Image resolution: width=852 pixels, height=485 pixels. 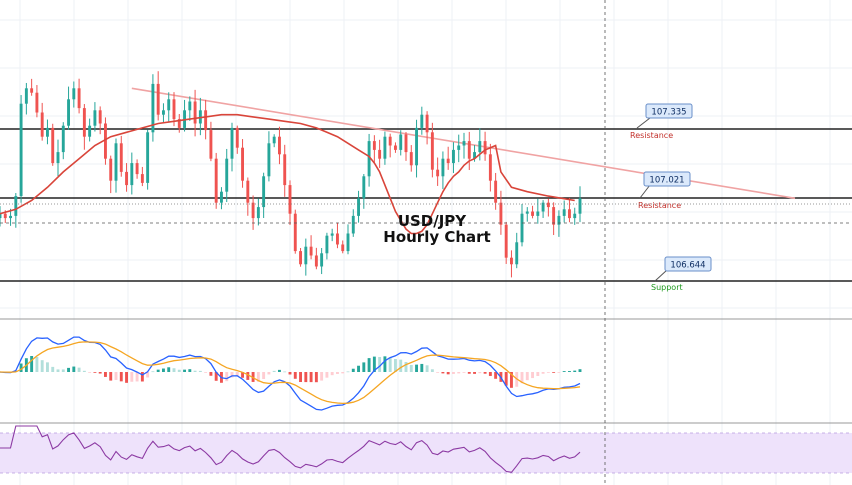 I want to click on level-badge-text: 107.021, so click(x=666, y=181).